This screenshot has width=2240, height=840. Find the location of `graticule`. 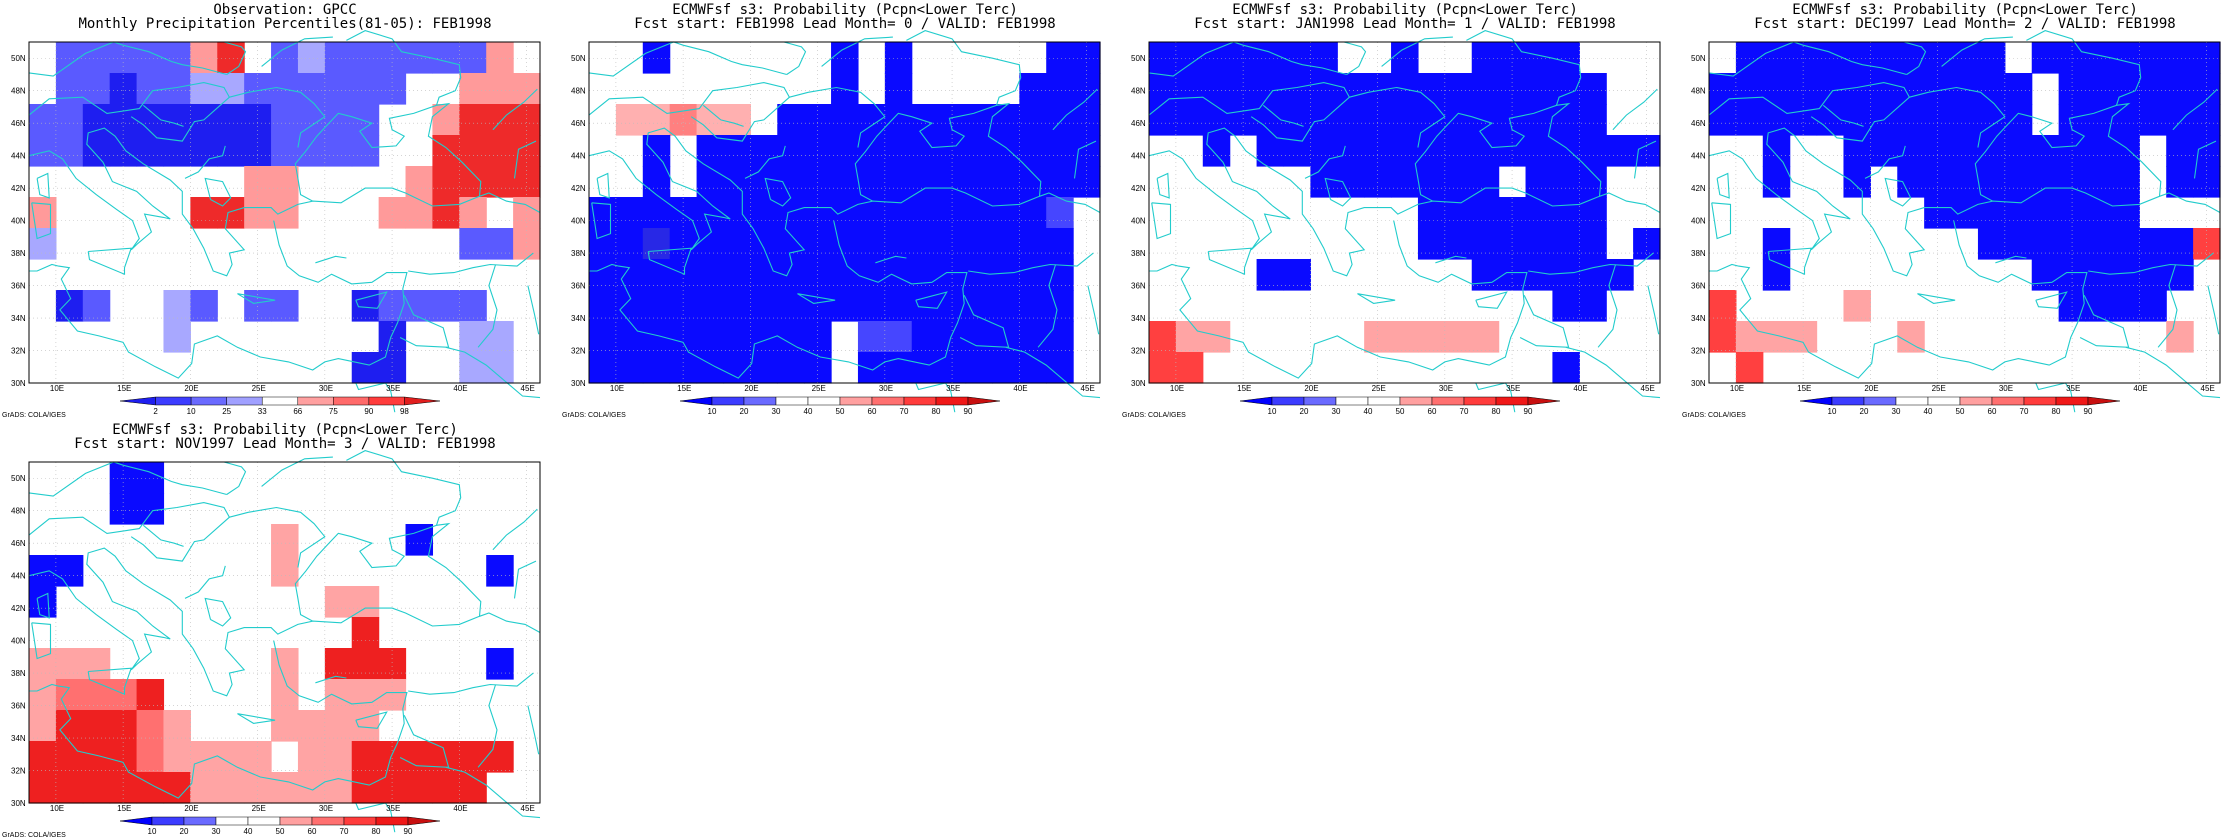

graticule is located at coordinates (1404, 213).